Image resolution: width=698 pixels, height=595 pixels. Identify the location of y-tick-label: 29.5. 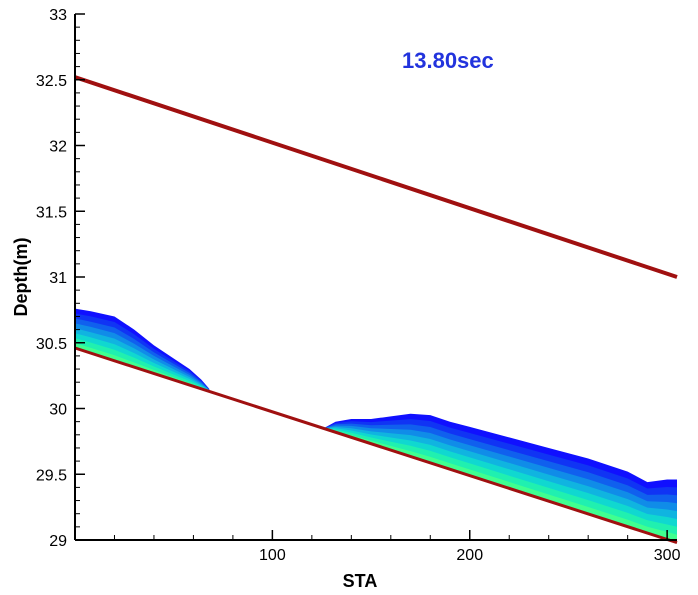
(51, 475).